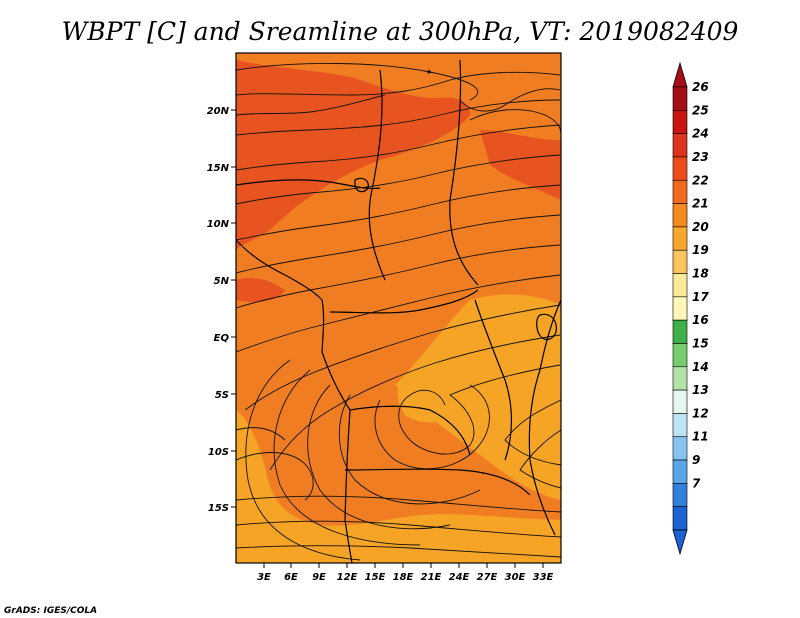 This screenshot has height=618, width=800. What do you see at coordinates (319, 577) in the screenshot?
I see `lon-tick-label: 9E` at bounding box center [319, 577].